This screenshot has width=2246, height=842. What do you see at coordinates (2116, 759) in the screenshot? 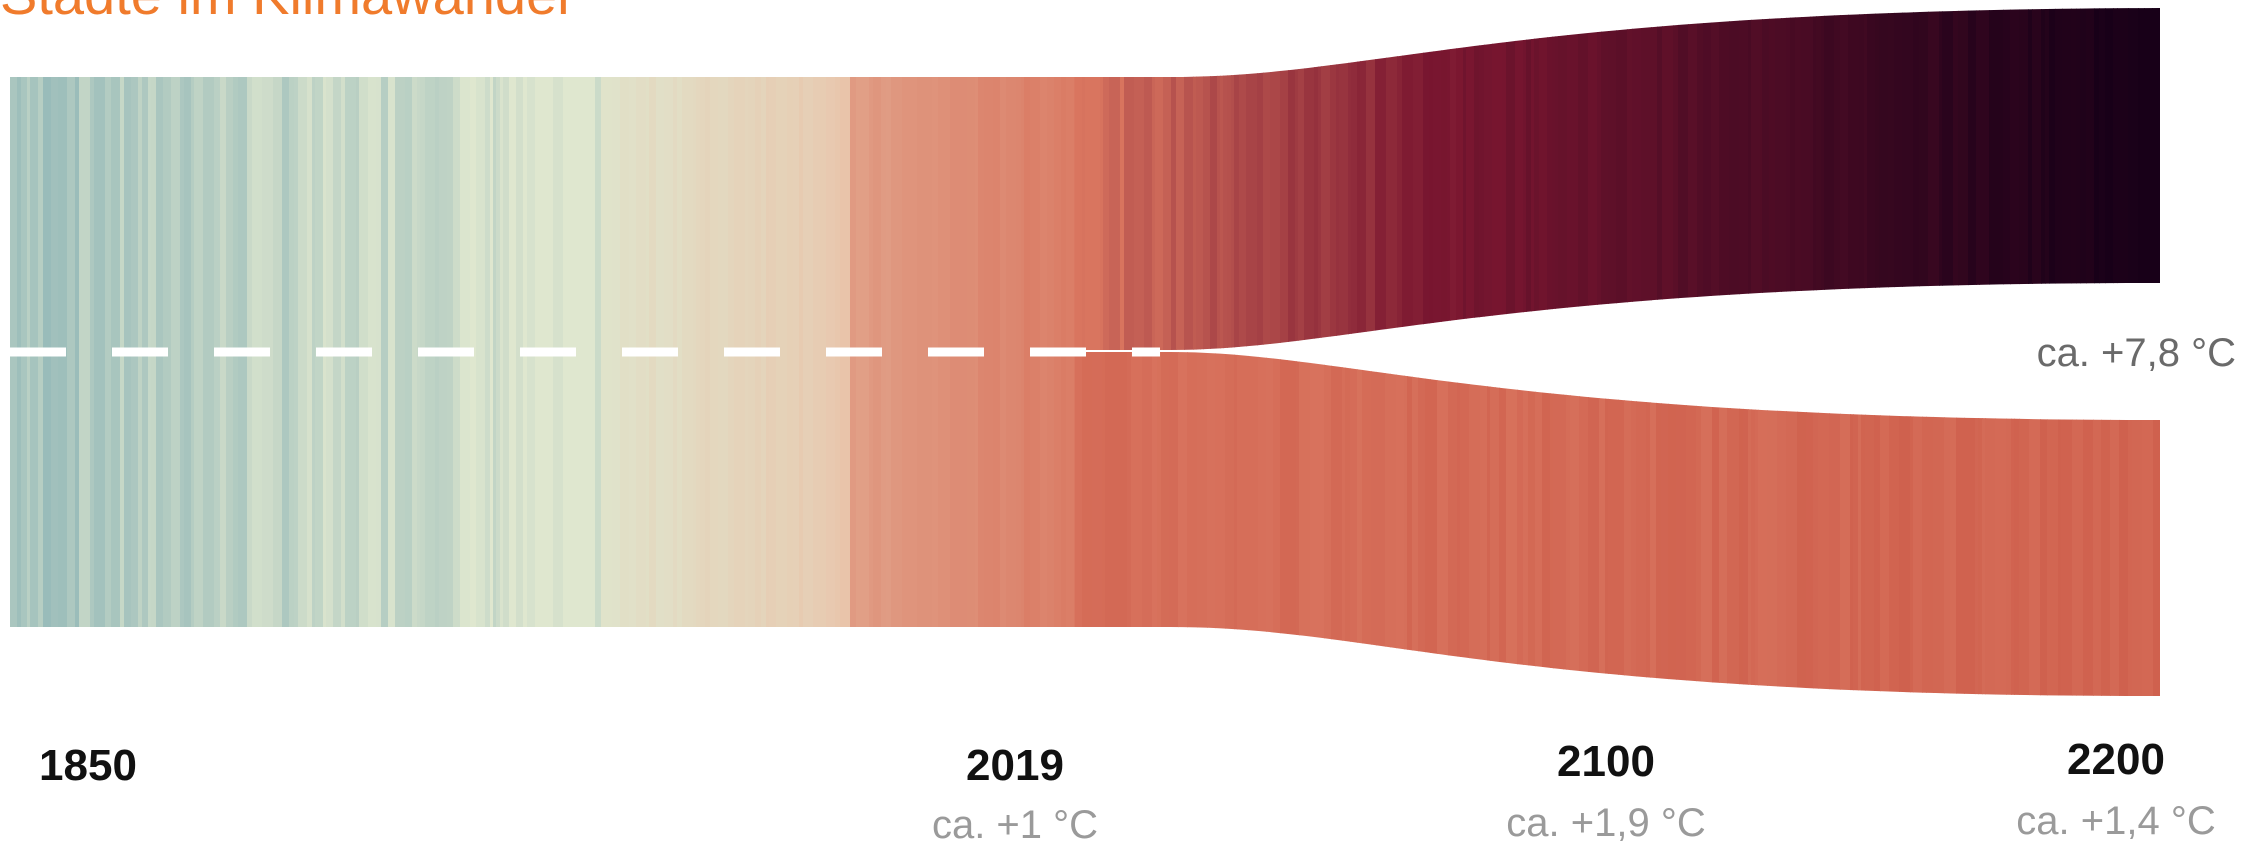
I see `tick-year-2200: 2200` at bounding box center [2116, 759].